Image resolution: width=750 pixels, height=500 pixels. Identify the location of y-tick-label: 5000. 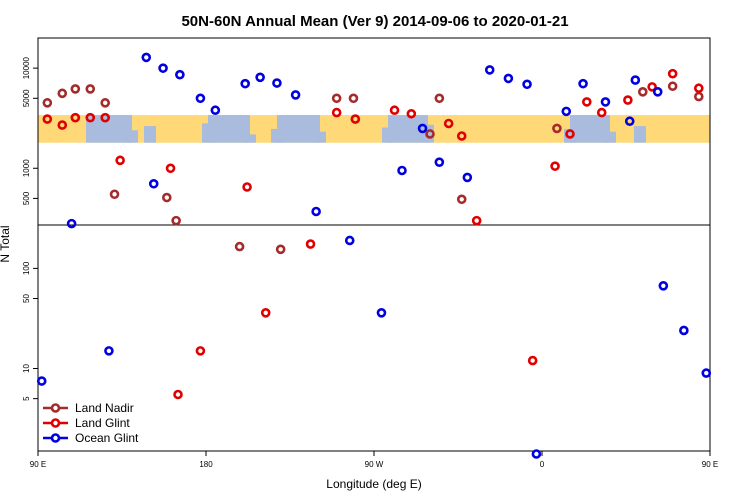
(26, 98).